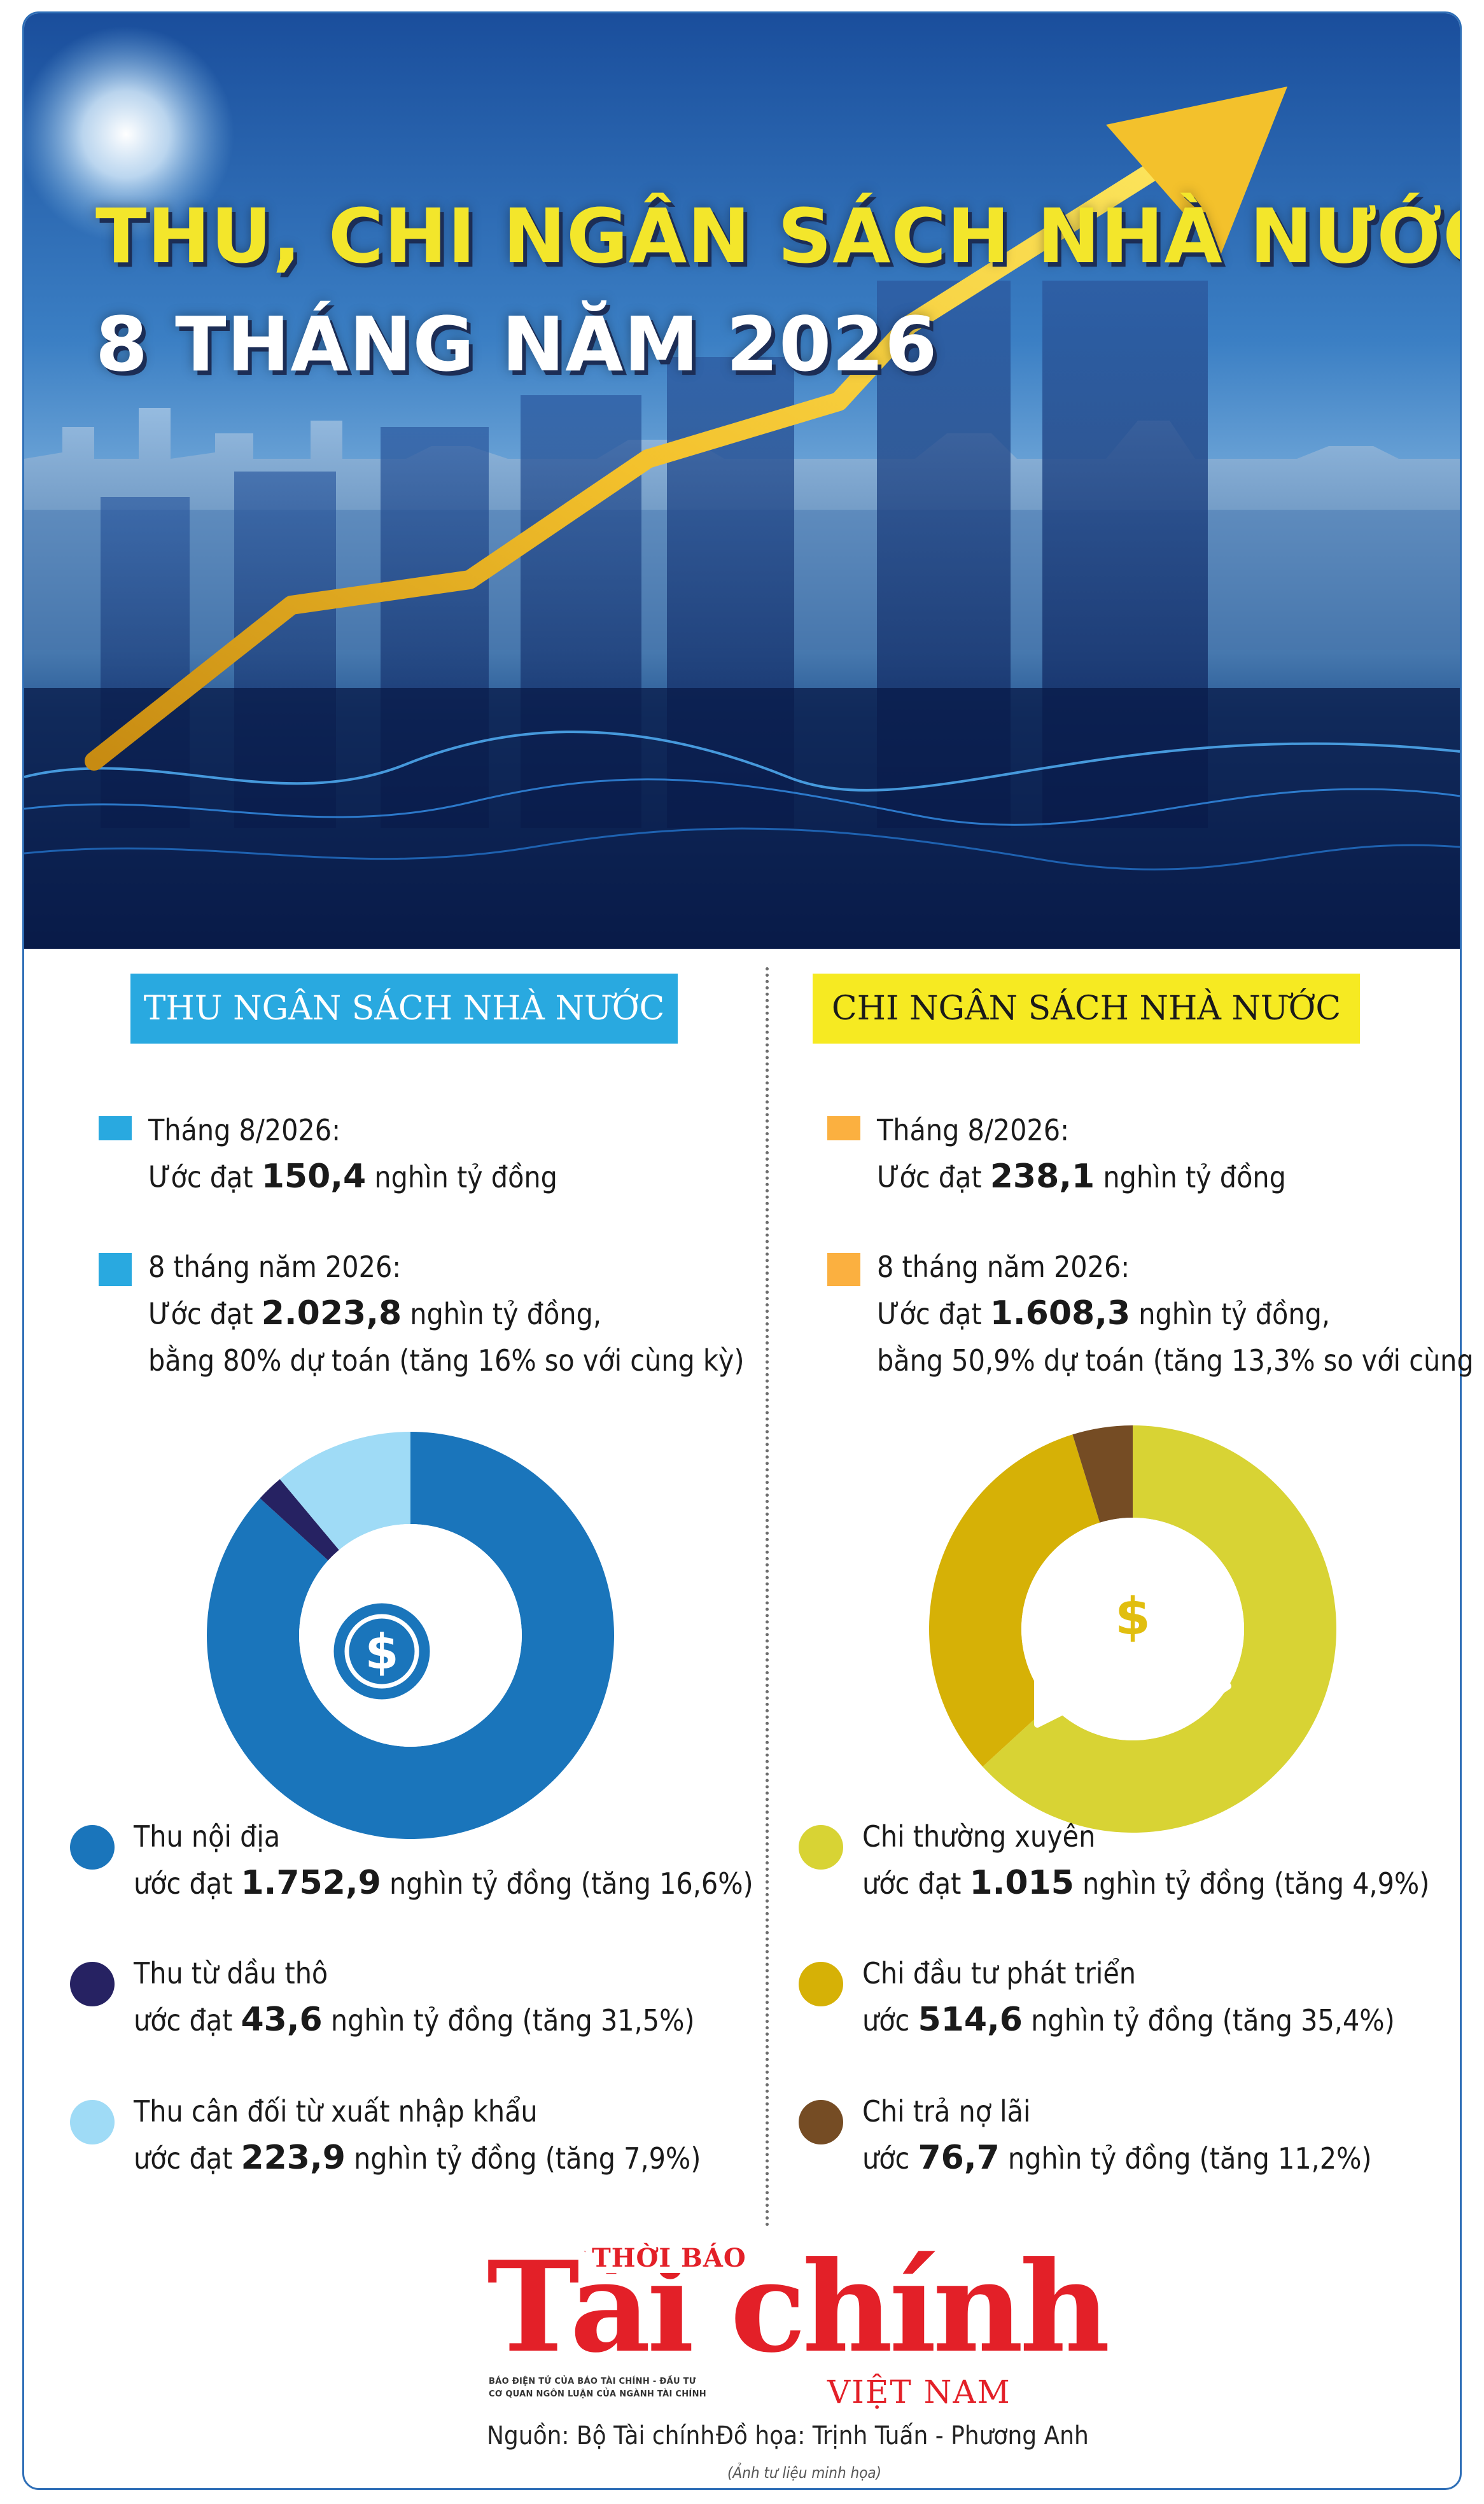 This screenshot has width=1484, height=2504. I want to click on legend-value: 1.752,9, so click(311, 1883).